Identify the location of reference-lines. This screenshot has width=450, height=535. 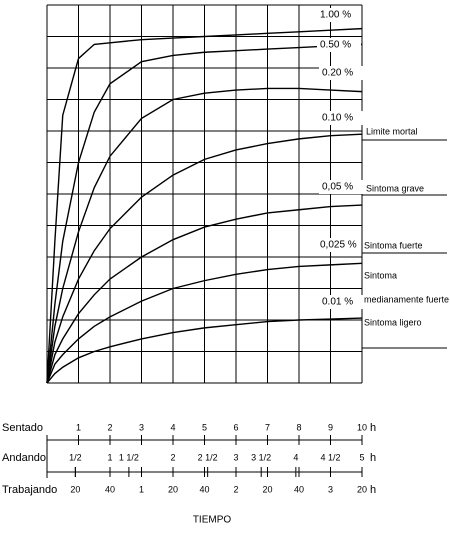
(404, 244).